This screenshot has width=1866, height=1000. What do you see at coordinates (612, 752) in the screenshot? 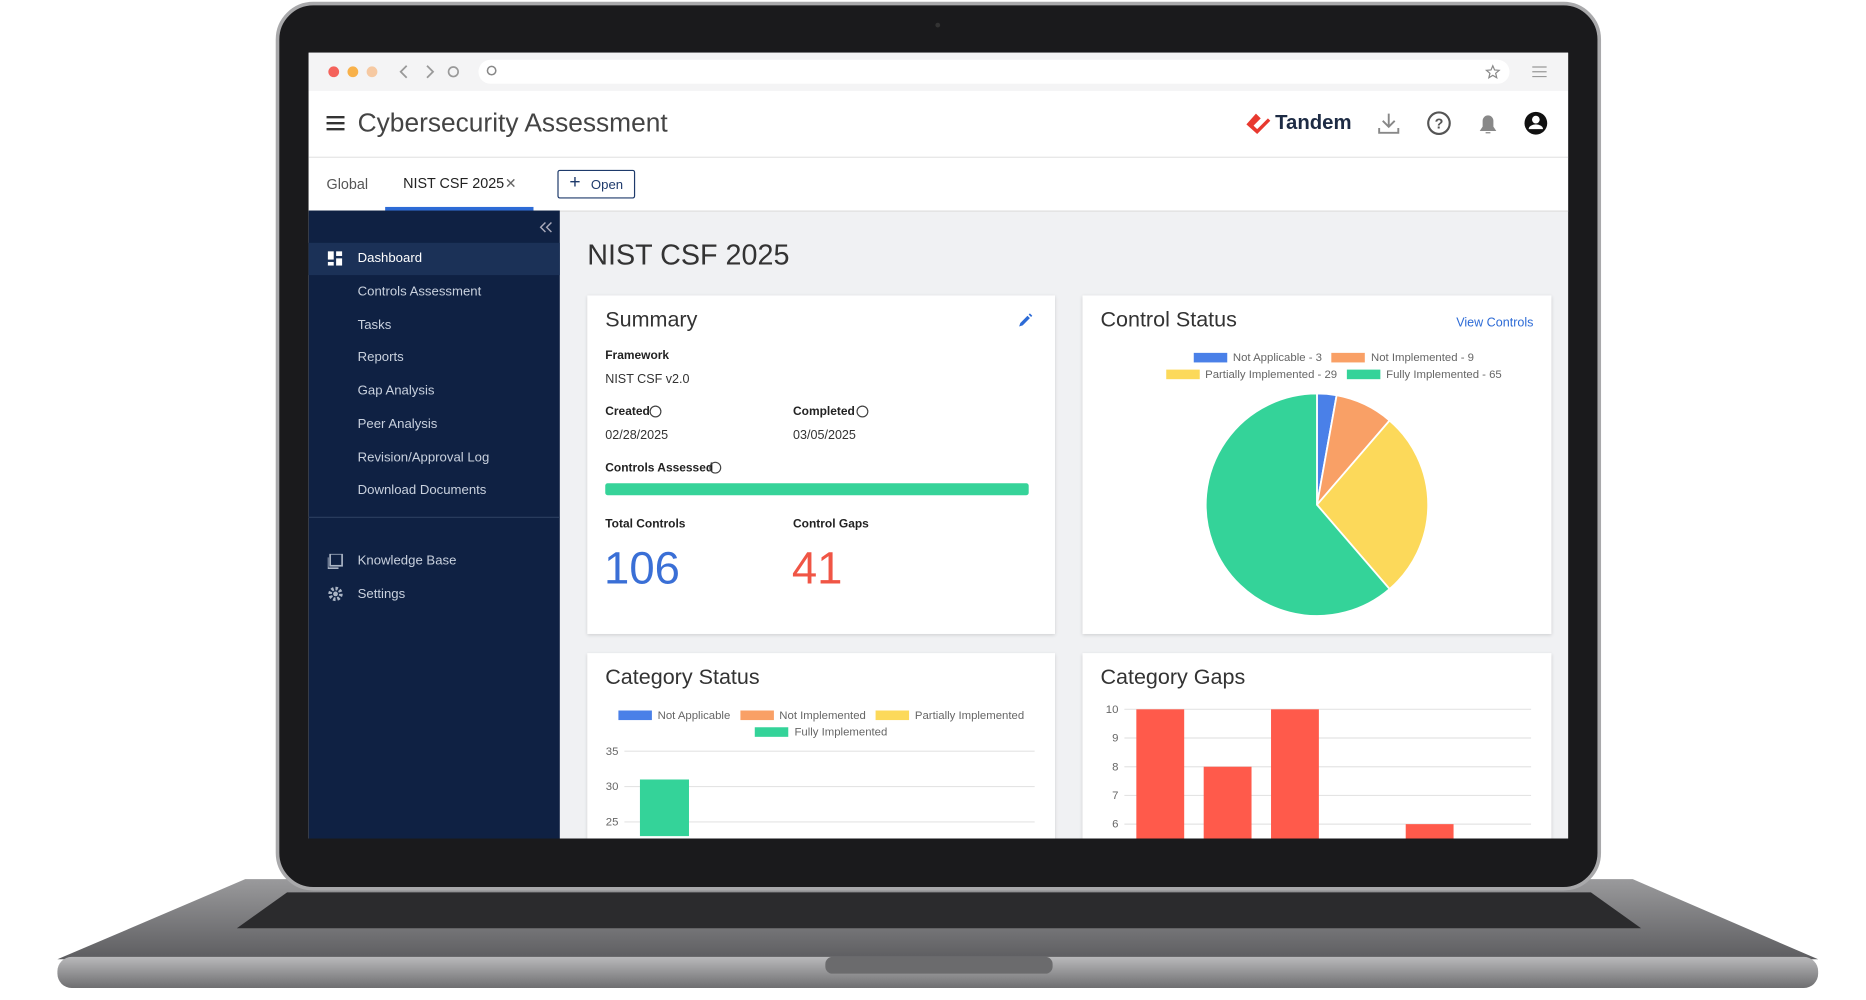
I see `y-tick-label: 35` at bounding box center [612, 752].